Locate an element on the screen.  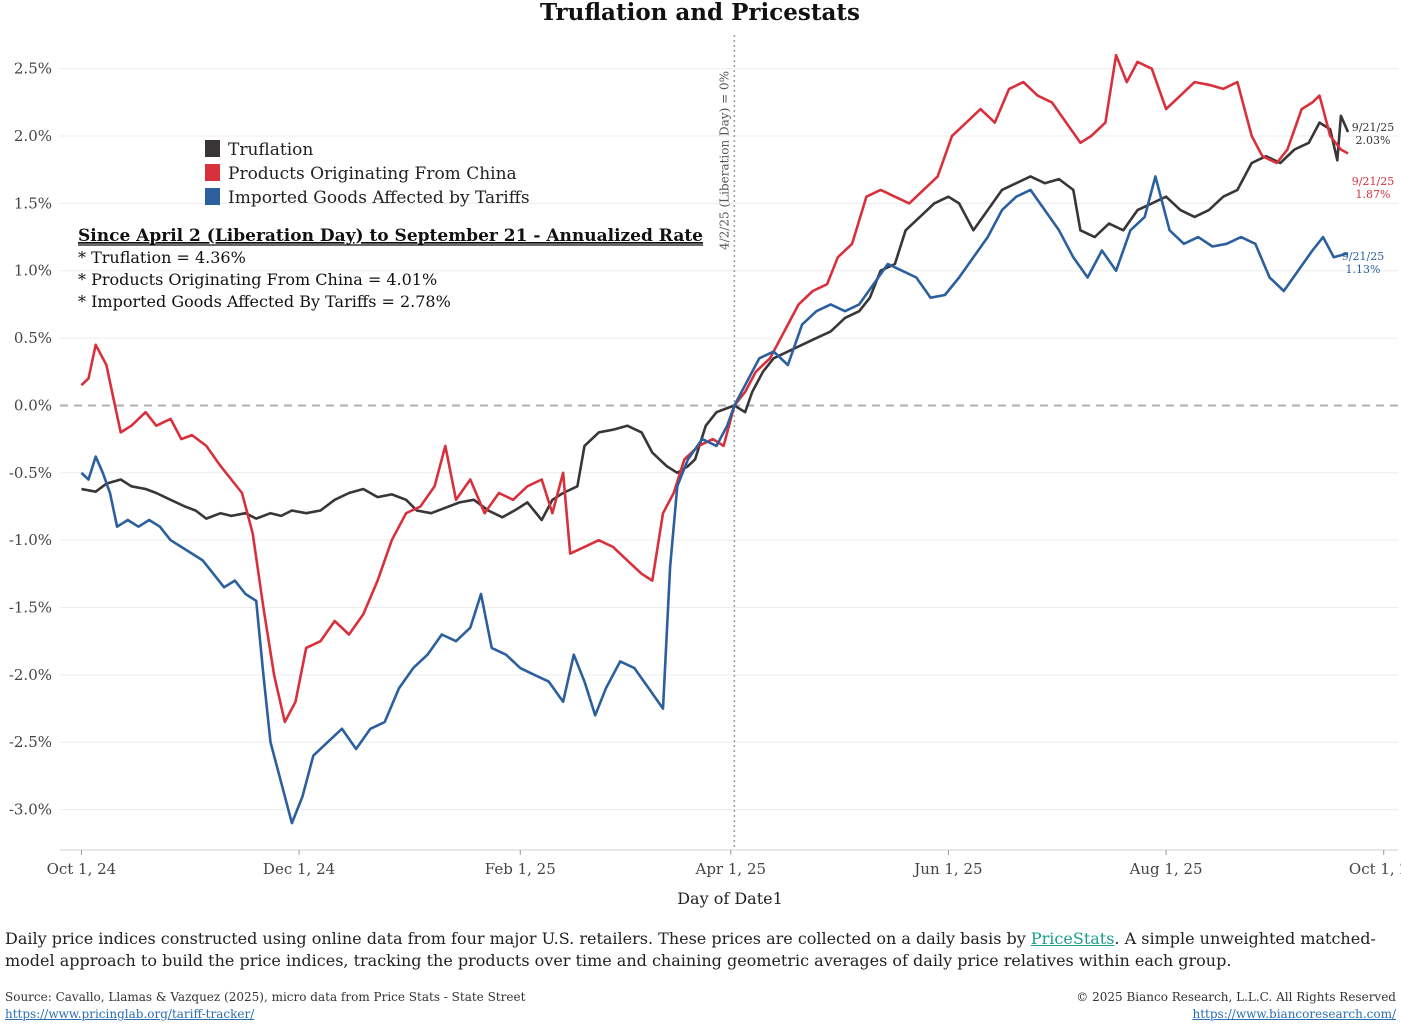
x-tick-label: Jun 1, 25 is located at coordinates (947, 869).